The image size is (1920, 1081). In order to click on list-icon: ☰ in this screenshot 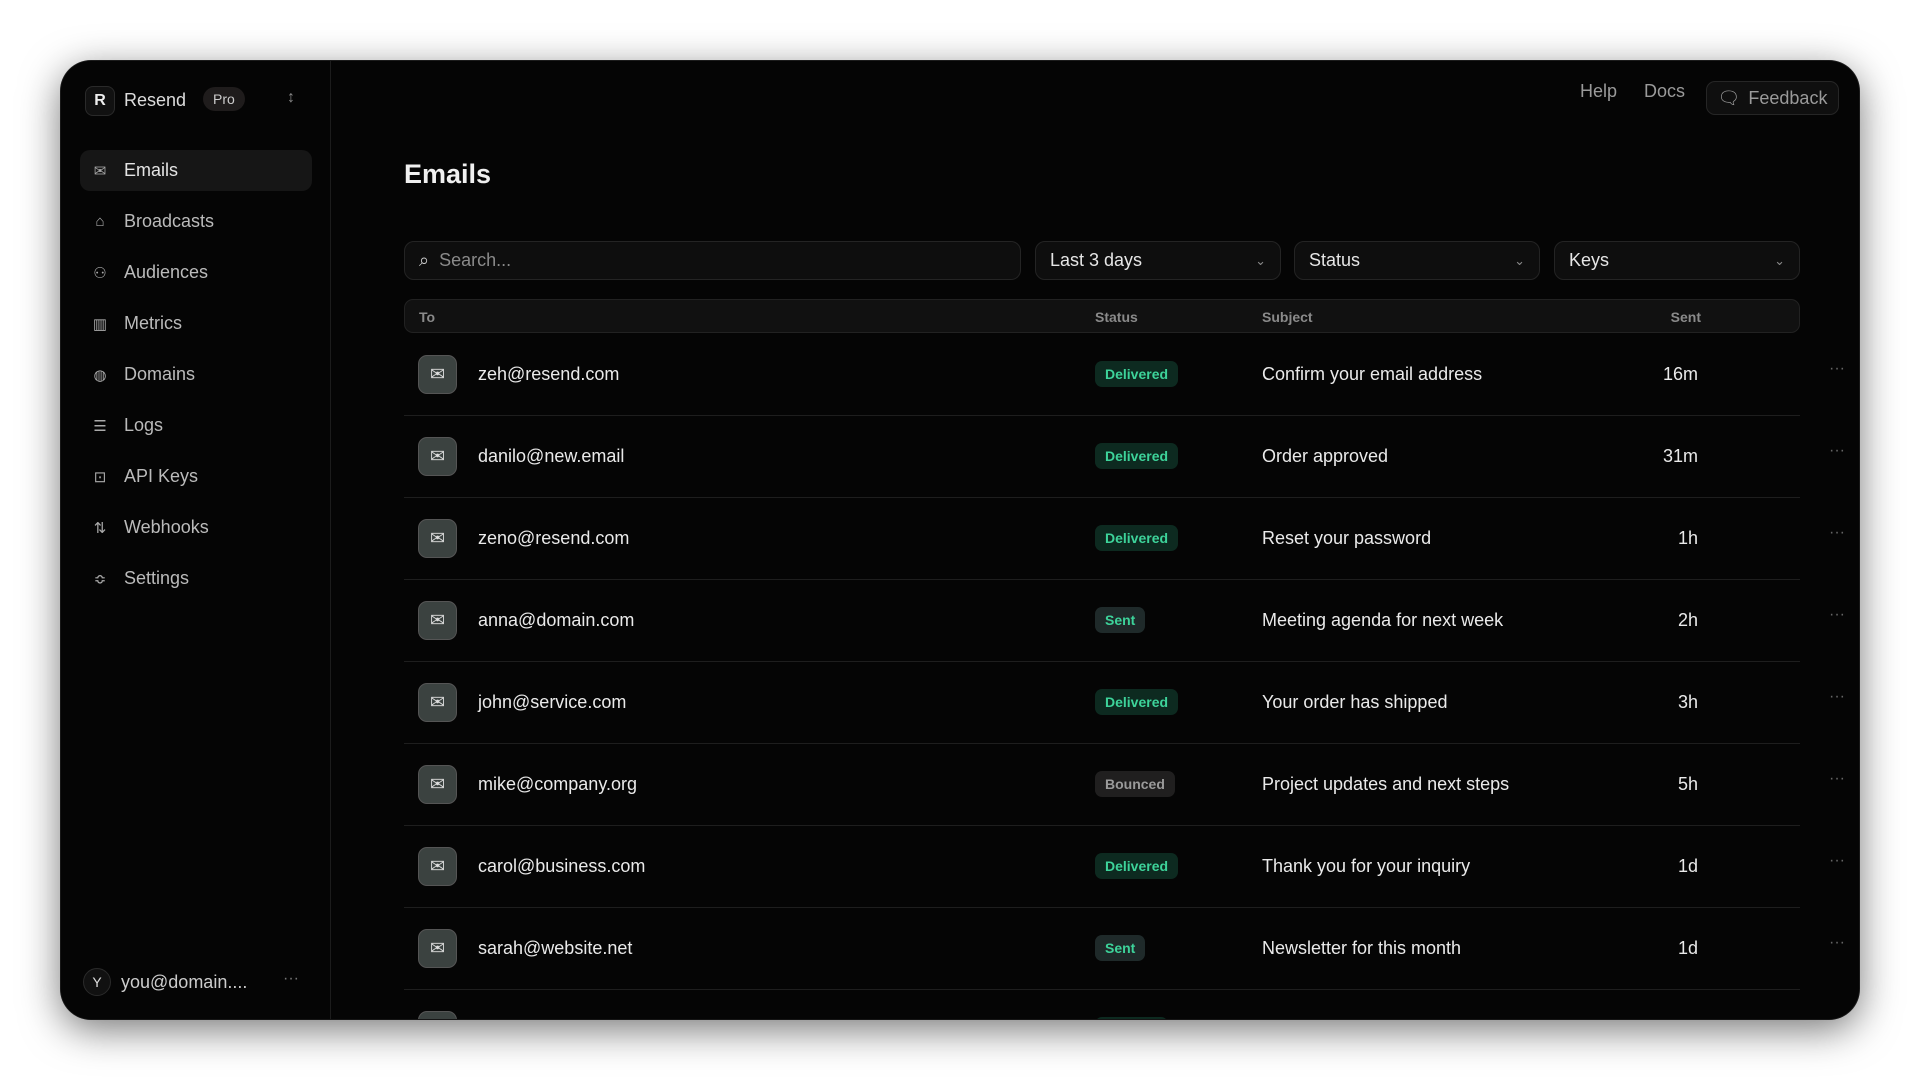, I will do `click(100, 426)`.